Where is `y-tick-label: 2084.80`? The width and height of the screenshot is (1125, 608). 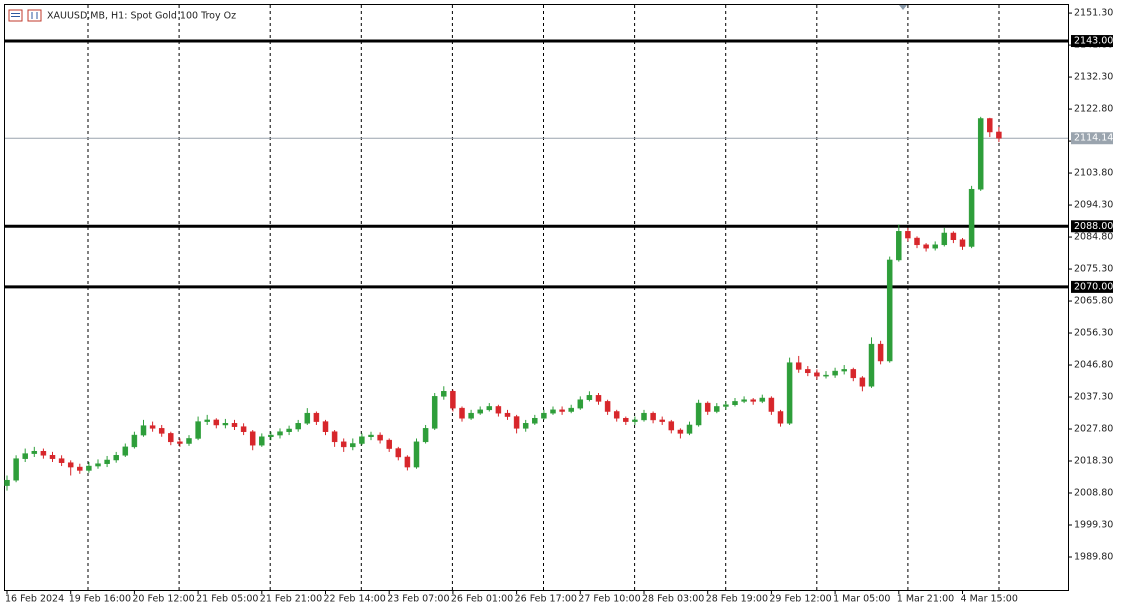
y-tick-label: 2084.80 is located at coordinates (1093, 237).